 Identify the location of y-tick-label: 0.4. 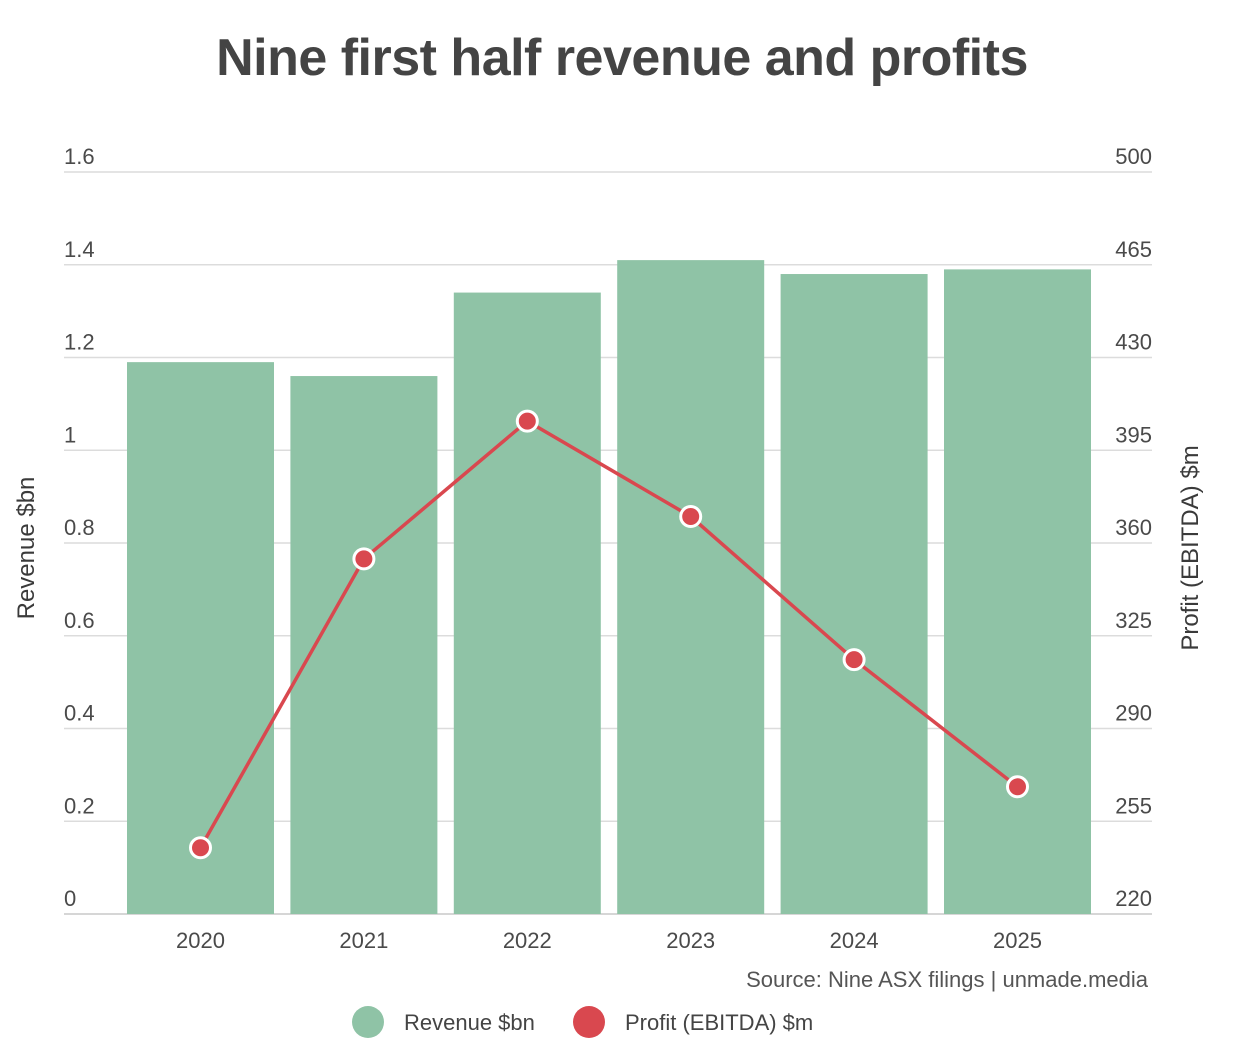
(79, 713).